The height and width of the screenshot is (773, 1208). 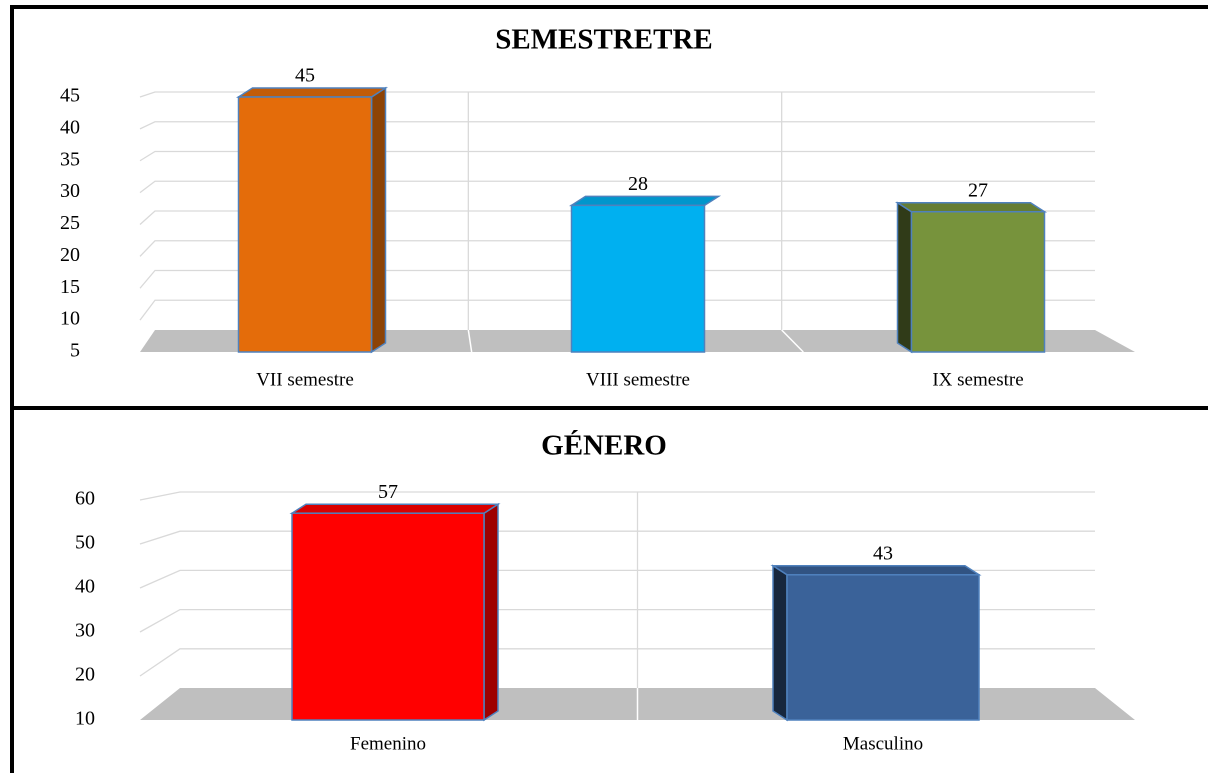 What do you see at coordinates (883, 743) in the screenshot?
I see `x-tick-label: Masculino` at bounding box center [883, 743].